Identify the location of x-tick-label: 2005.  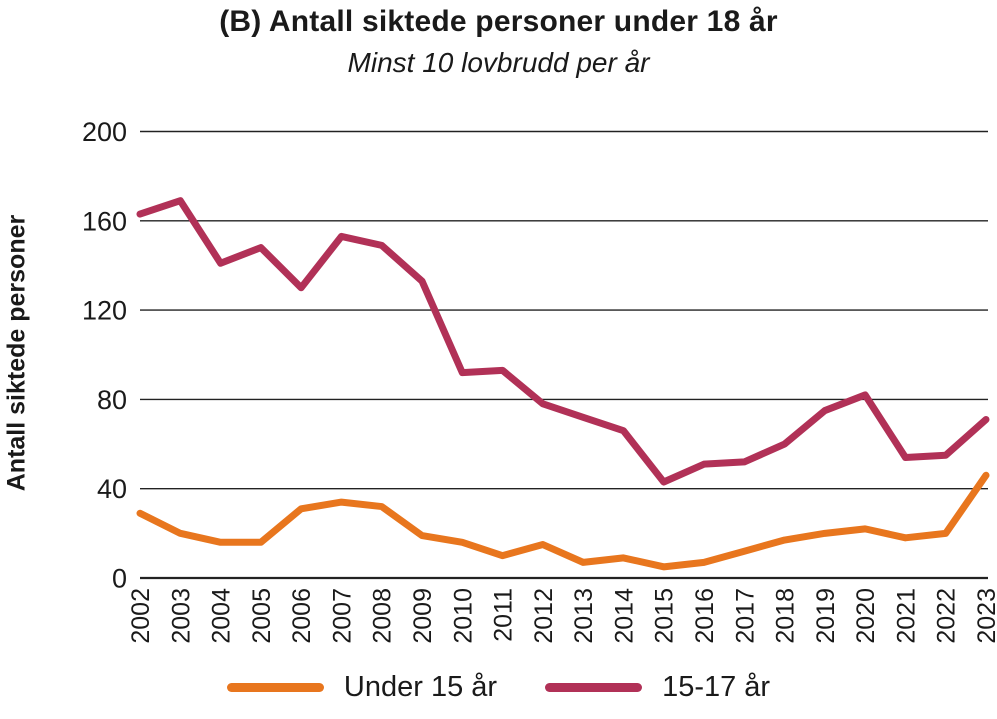
(262, 616).